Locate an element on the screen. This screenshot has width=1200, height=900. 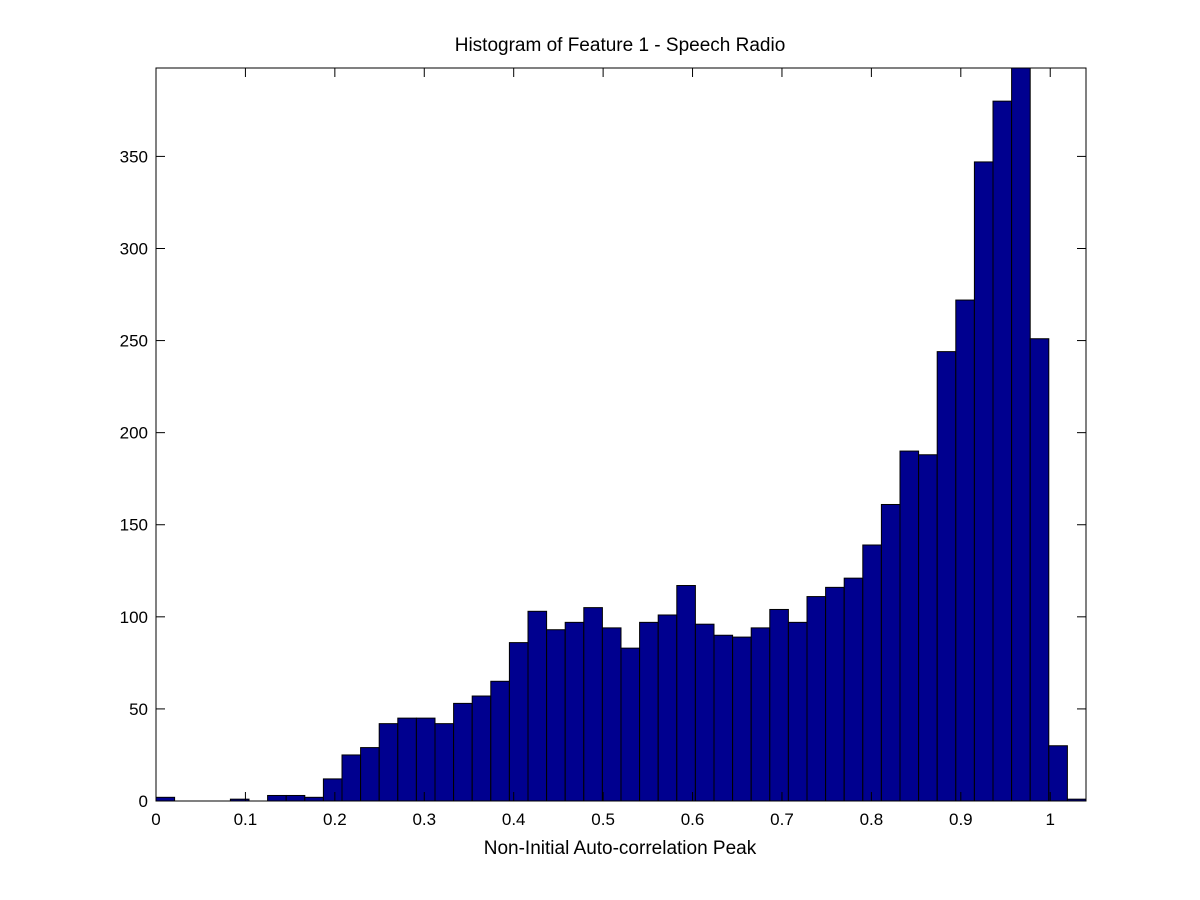
x-tick-label: 0.4 is located at coordinates (514, 819).